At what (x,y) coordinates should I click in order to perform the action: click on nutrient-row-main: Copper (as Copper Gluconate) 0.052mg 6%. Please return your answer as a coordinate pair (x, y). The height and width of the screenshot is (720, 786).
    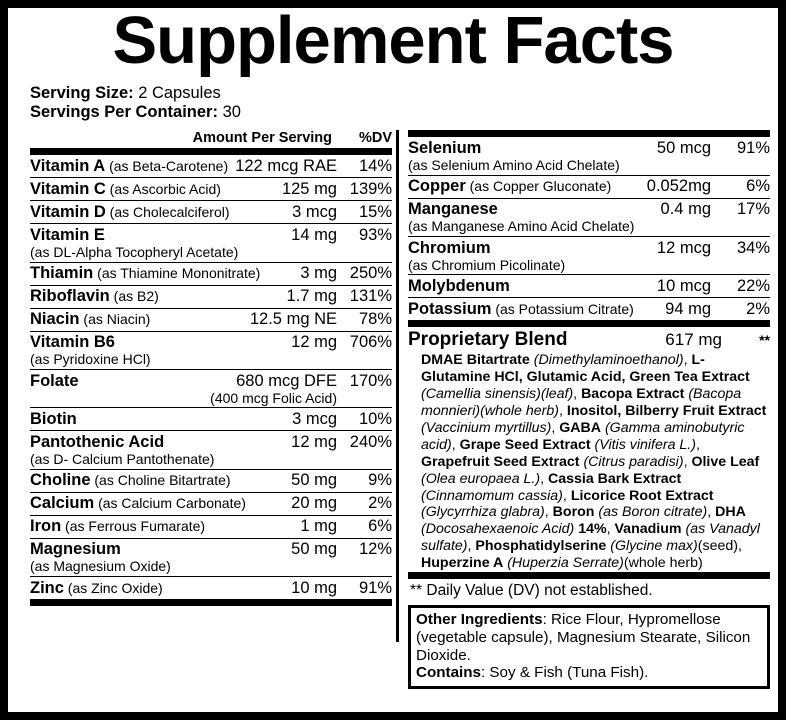
    Looking at the image, I should click on (589, 186).